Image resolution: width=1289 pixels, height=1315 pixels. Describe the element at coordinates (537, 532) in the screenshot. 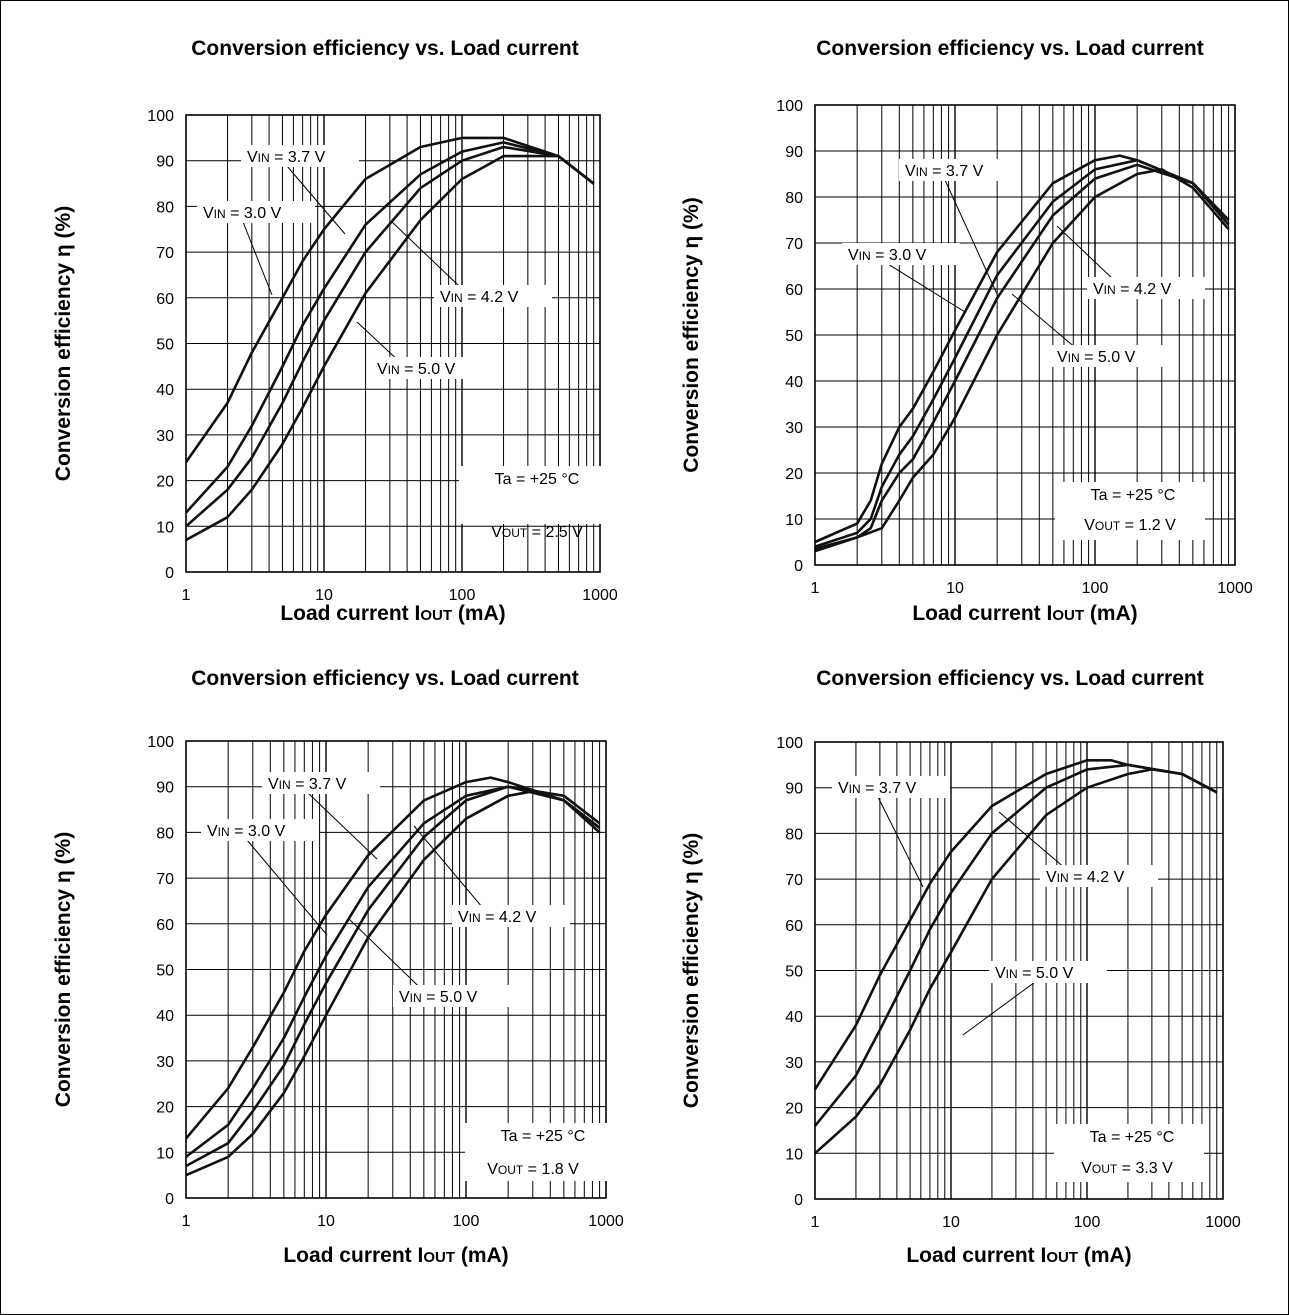

I see `condition-vout: VOUT = 2.5 V` at that location.